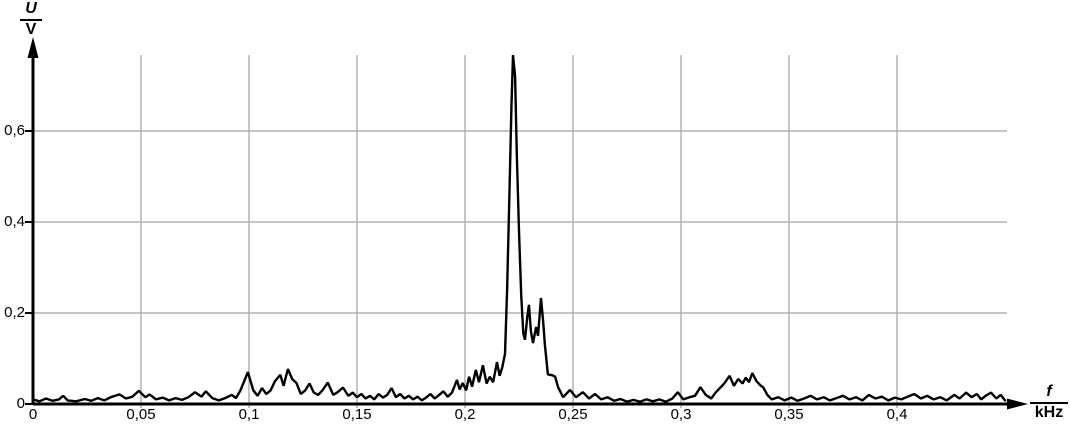 The width and height of the screenshot is (1070, 431). I want to click on x-tick-label: 0,05, so click(141, 414).